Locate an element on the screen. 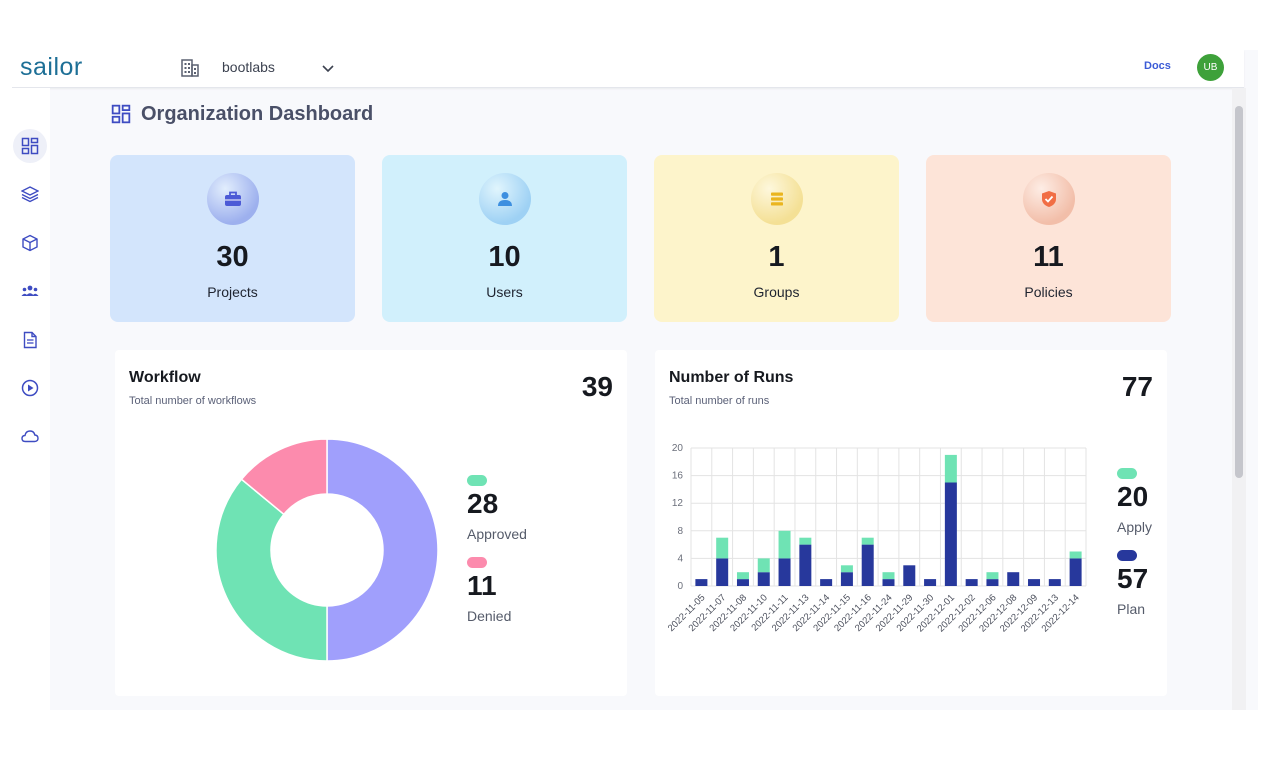  org-selector-value: bootlabs is located at coordinates (248, 67).